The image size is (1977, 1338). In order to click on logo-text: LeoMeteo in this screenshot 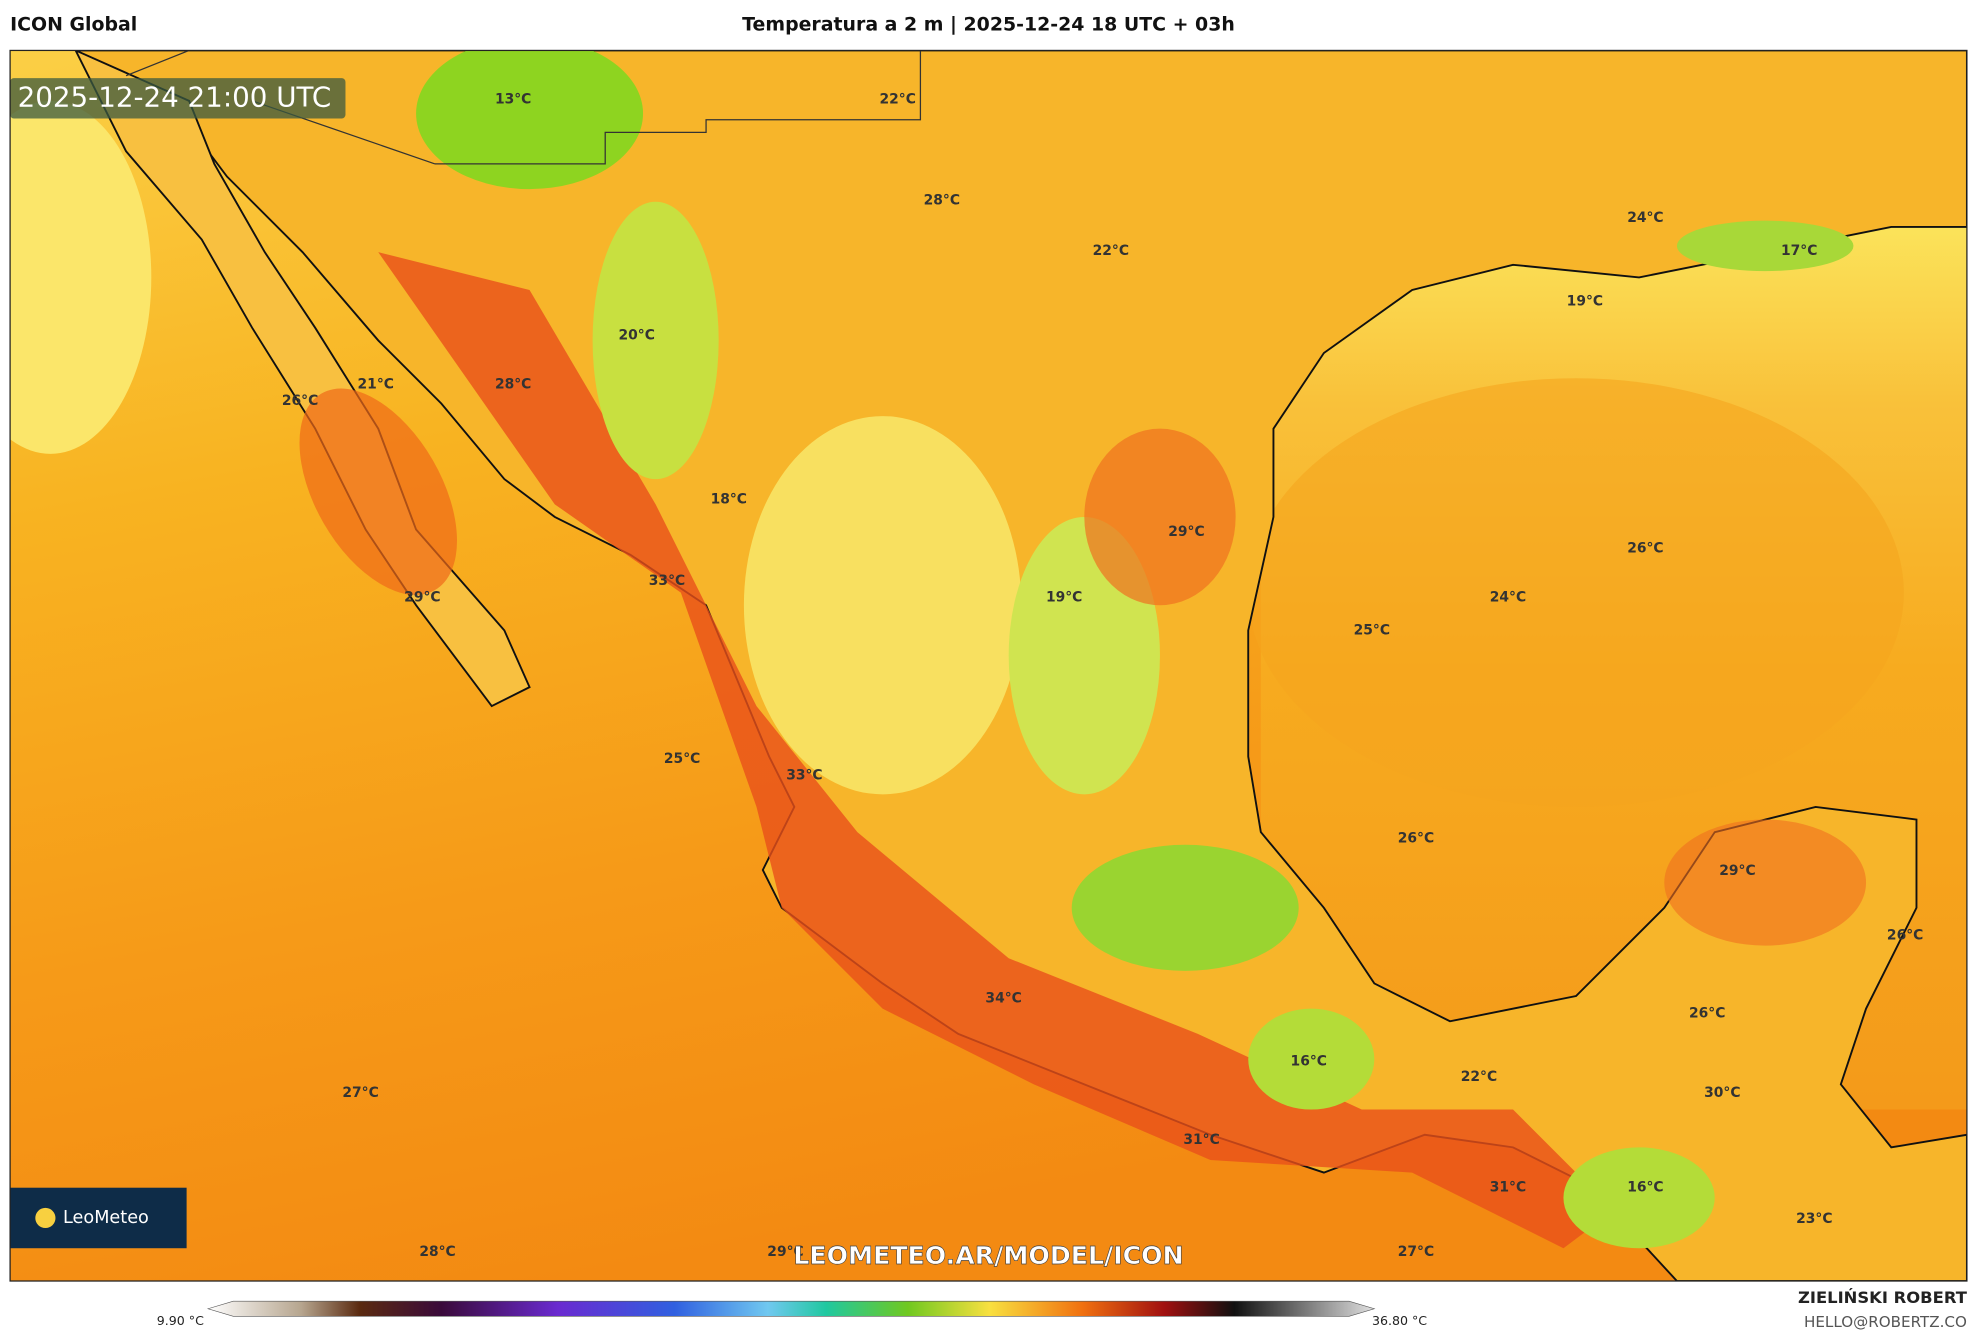, I will do `click(106, 1218)`.